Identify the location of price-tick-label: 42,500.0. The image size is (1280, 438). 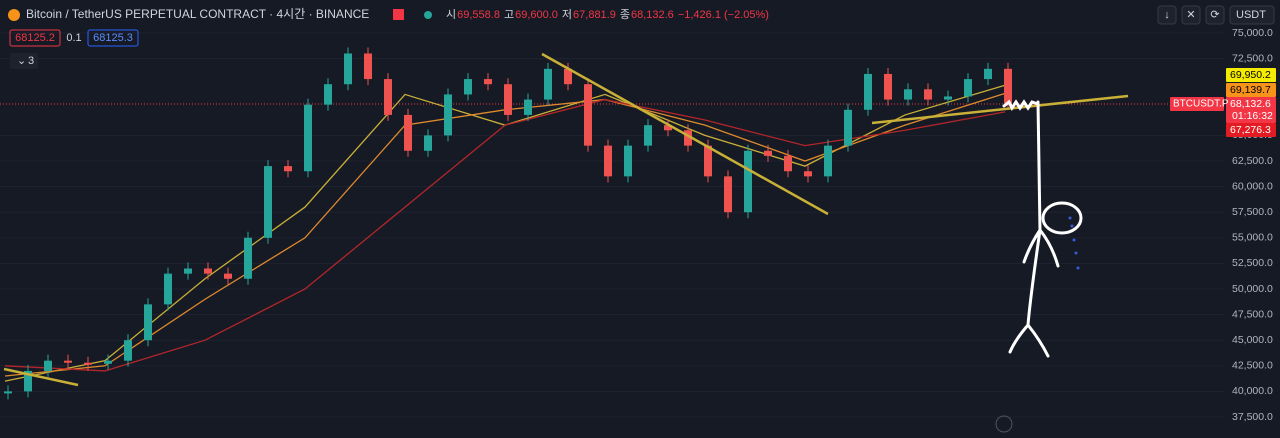
(1252, 366).